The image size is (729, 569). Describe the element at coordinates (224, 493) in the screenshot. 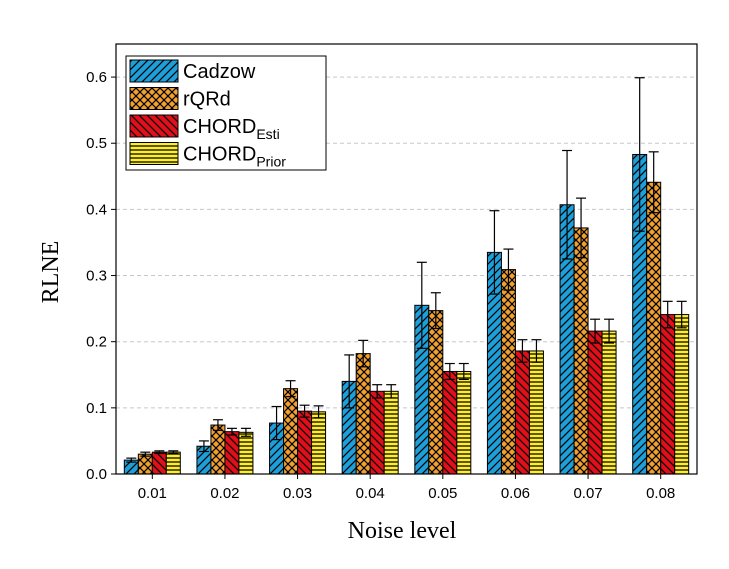

I see `x-tick-label: 0.02` at that location.